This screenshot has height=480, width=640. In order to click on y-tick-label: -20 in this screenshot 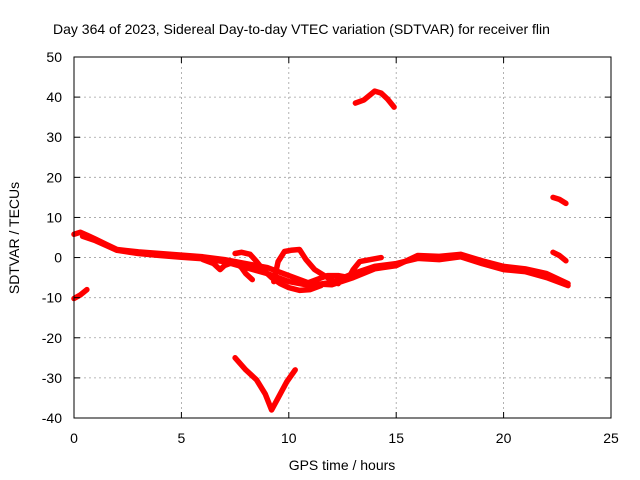, I will do `click(52, 338)`.